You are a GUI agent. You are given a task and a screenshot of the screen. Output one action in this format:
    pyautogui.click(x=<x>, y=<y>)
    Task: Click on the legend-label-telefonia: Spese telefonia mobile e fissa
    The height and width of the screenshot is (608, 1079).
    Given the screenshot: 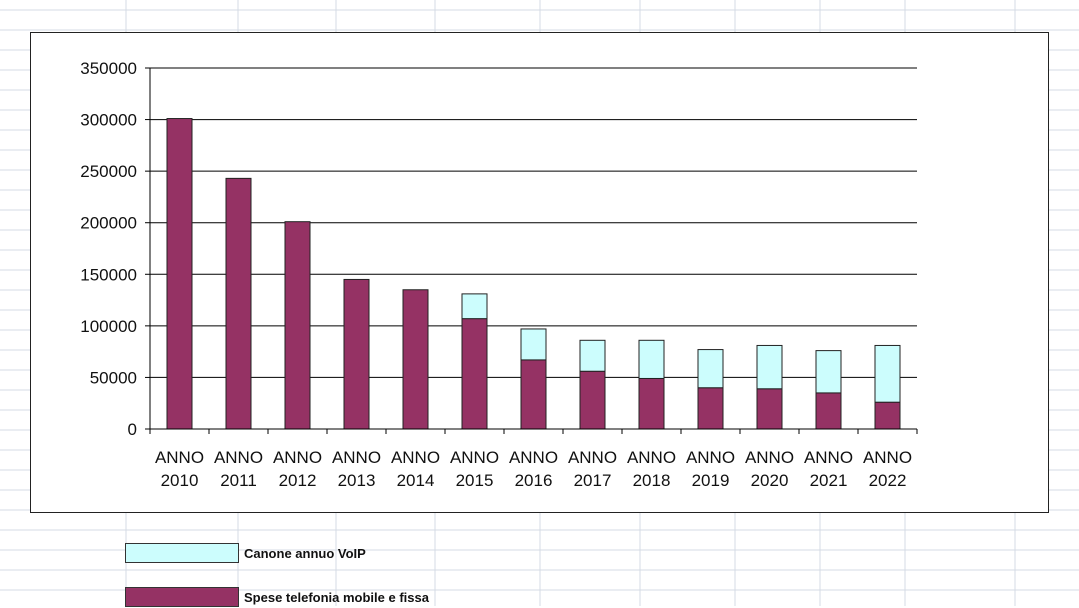 What is the action you would take?
    pyautogui.click(x=336, y=597)
    